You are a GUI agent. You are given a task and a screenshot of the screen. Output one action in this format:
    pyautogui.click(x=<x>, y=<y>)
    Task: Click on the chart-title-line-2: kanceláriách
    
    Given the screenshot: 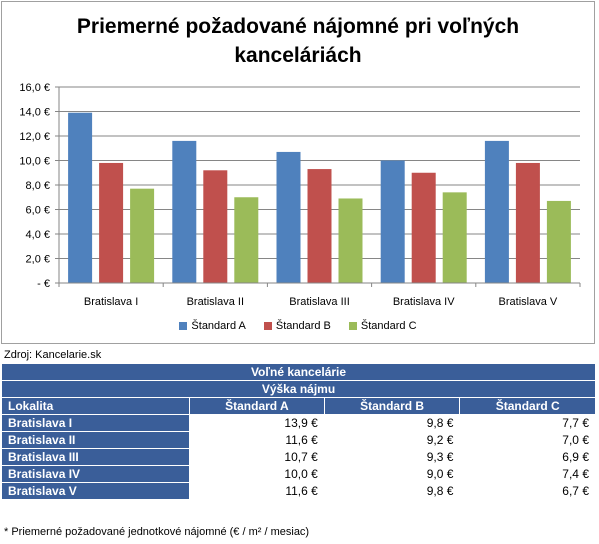 What is the action you would take?
    pyautogui.click(x=298, y=55)
    